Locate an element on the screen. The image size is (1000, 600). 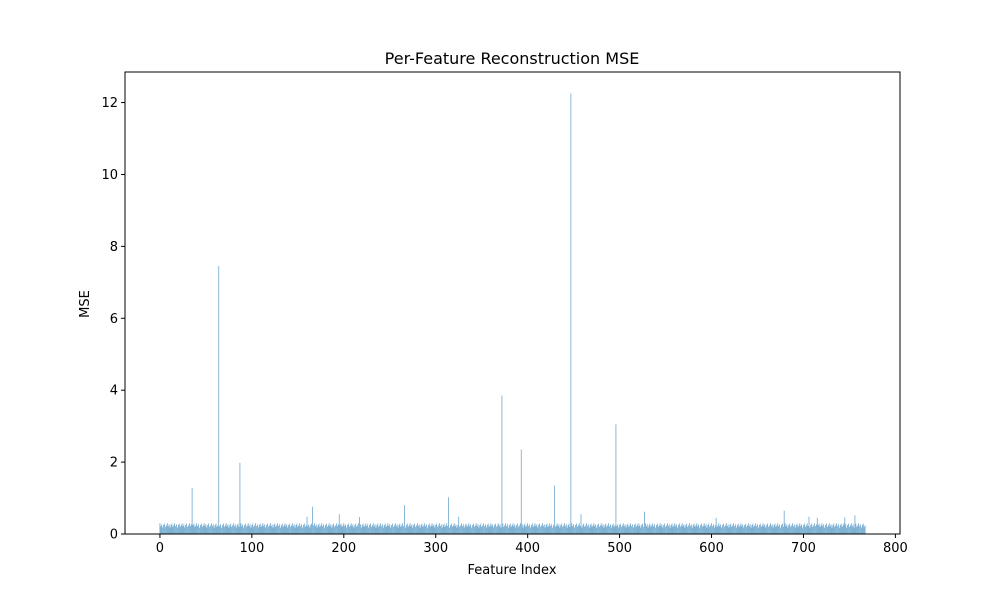
x-tick-label: 100 is located at coordinates (251, 548).